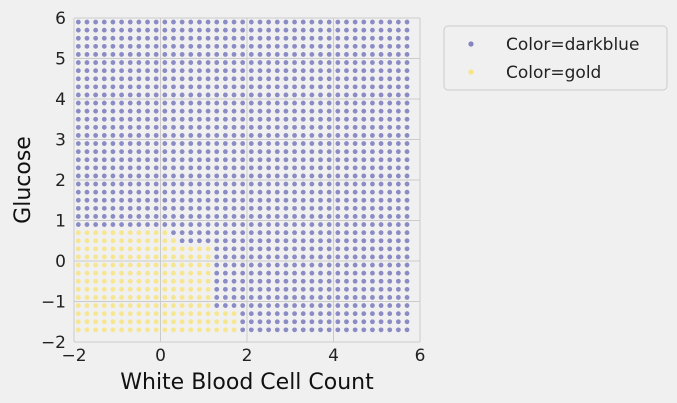 The image size is (677, 403). Describe the element at coordinates (572, 45) in the screenshot. I see `legend-label-darkblue: Color=darkblue` at that location.